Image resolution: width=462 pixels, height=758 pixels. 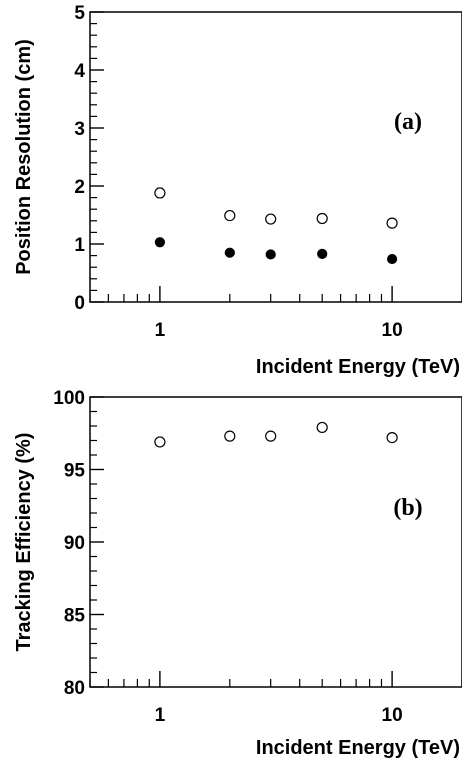 I want to click on y-tick-label: 90, so click(x=74, y=543).